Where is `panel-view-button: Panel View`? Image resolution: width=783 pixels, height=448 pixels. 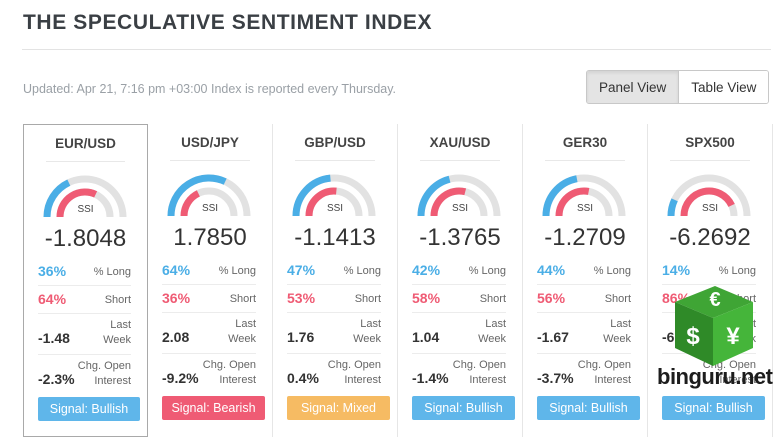 panel-view-button: Panel View is located at coordinates (633, 87).